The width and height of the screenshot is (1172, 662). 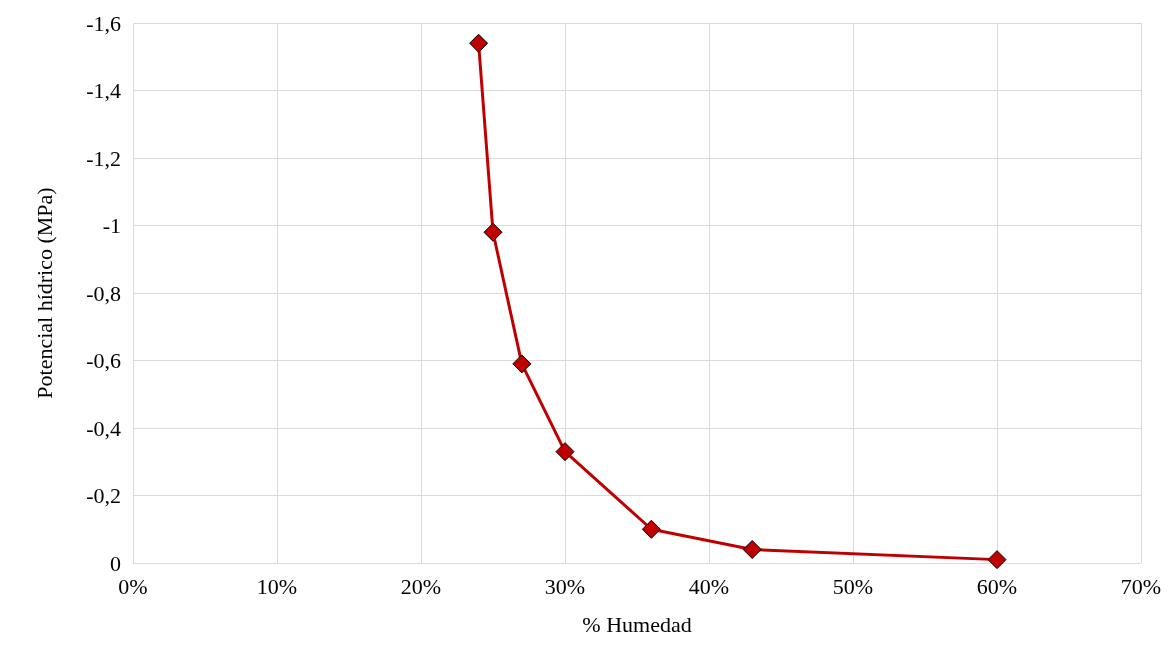 What do you see at coordinates (103, 360) in the screenshot?
I see `y-tick-label: -0,6` at bounding box center [103, 360].